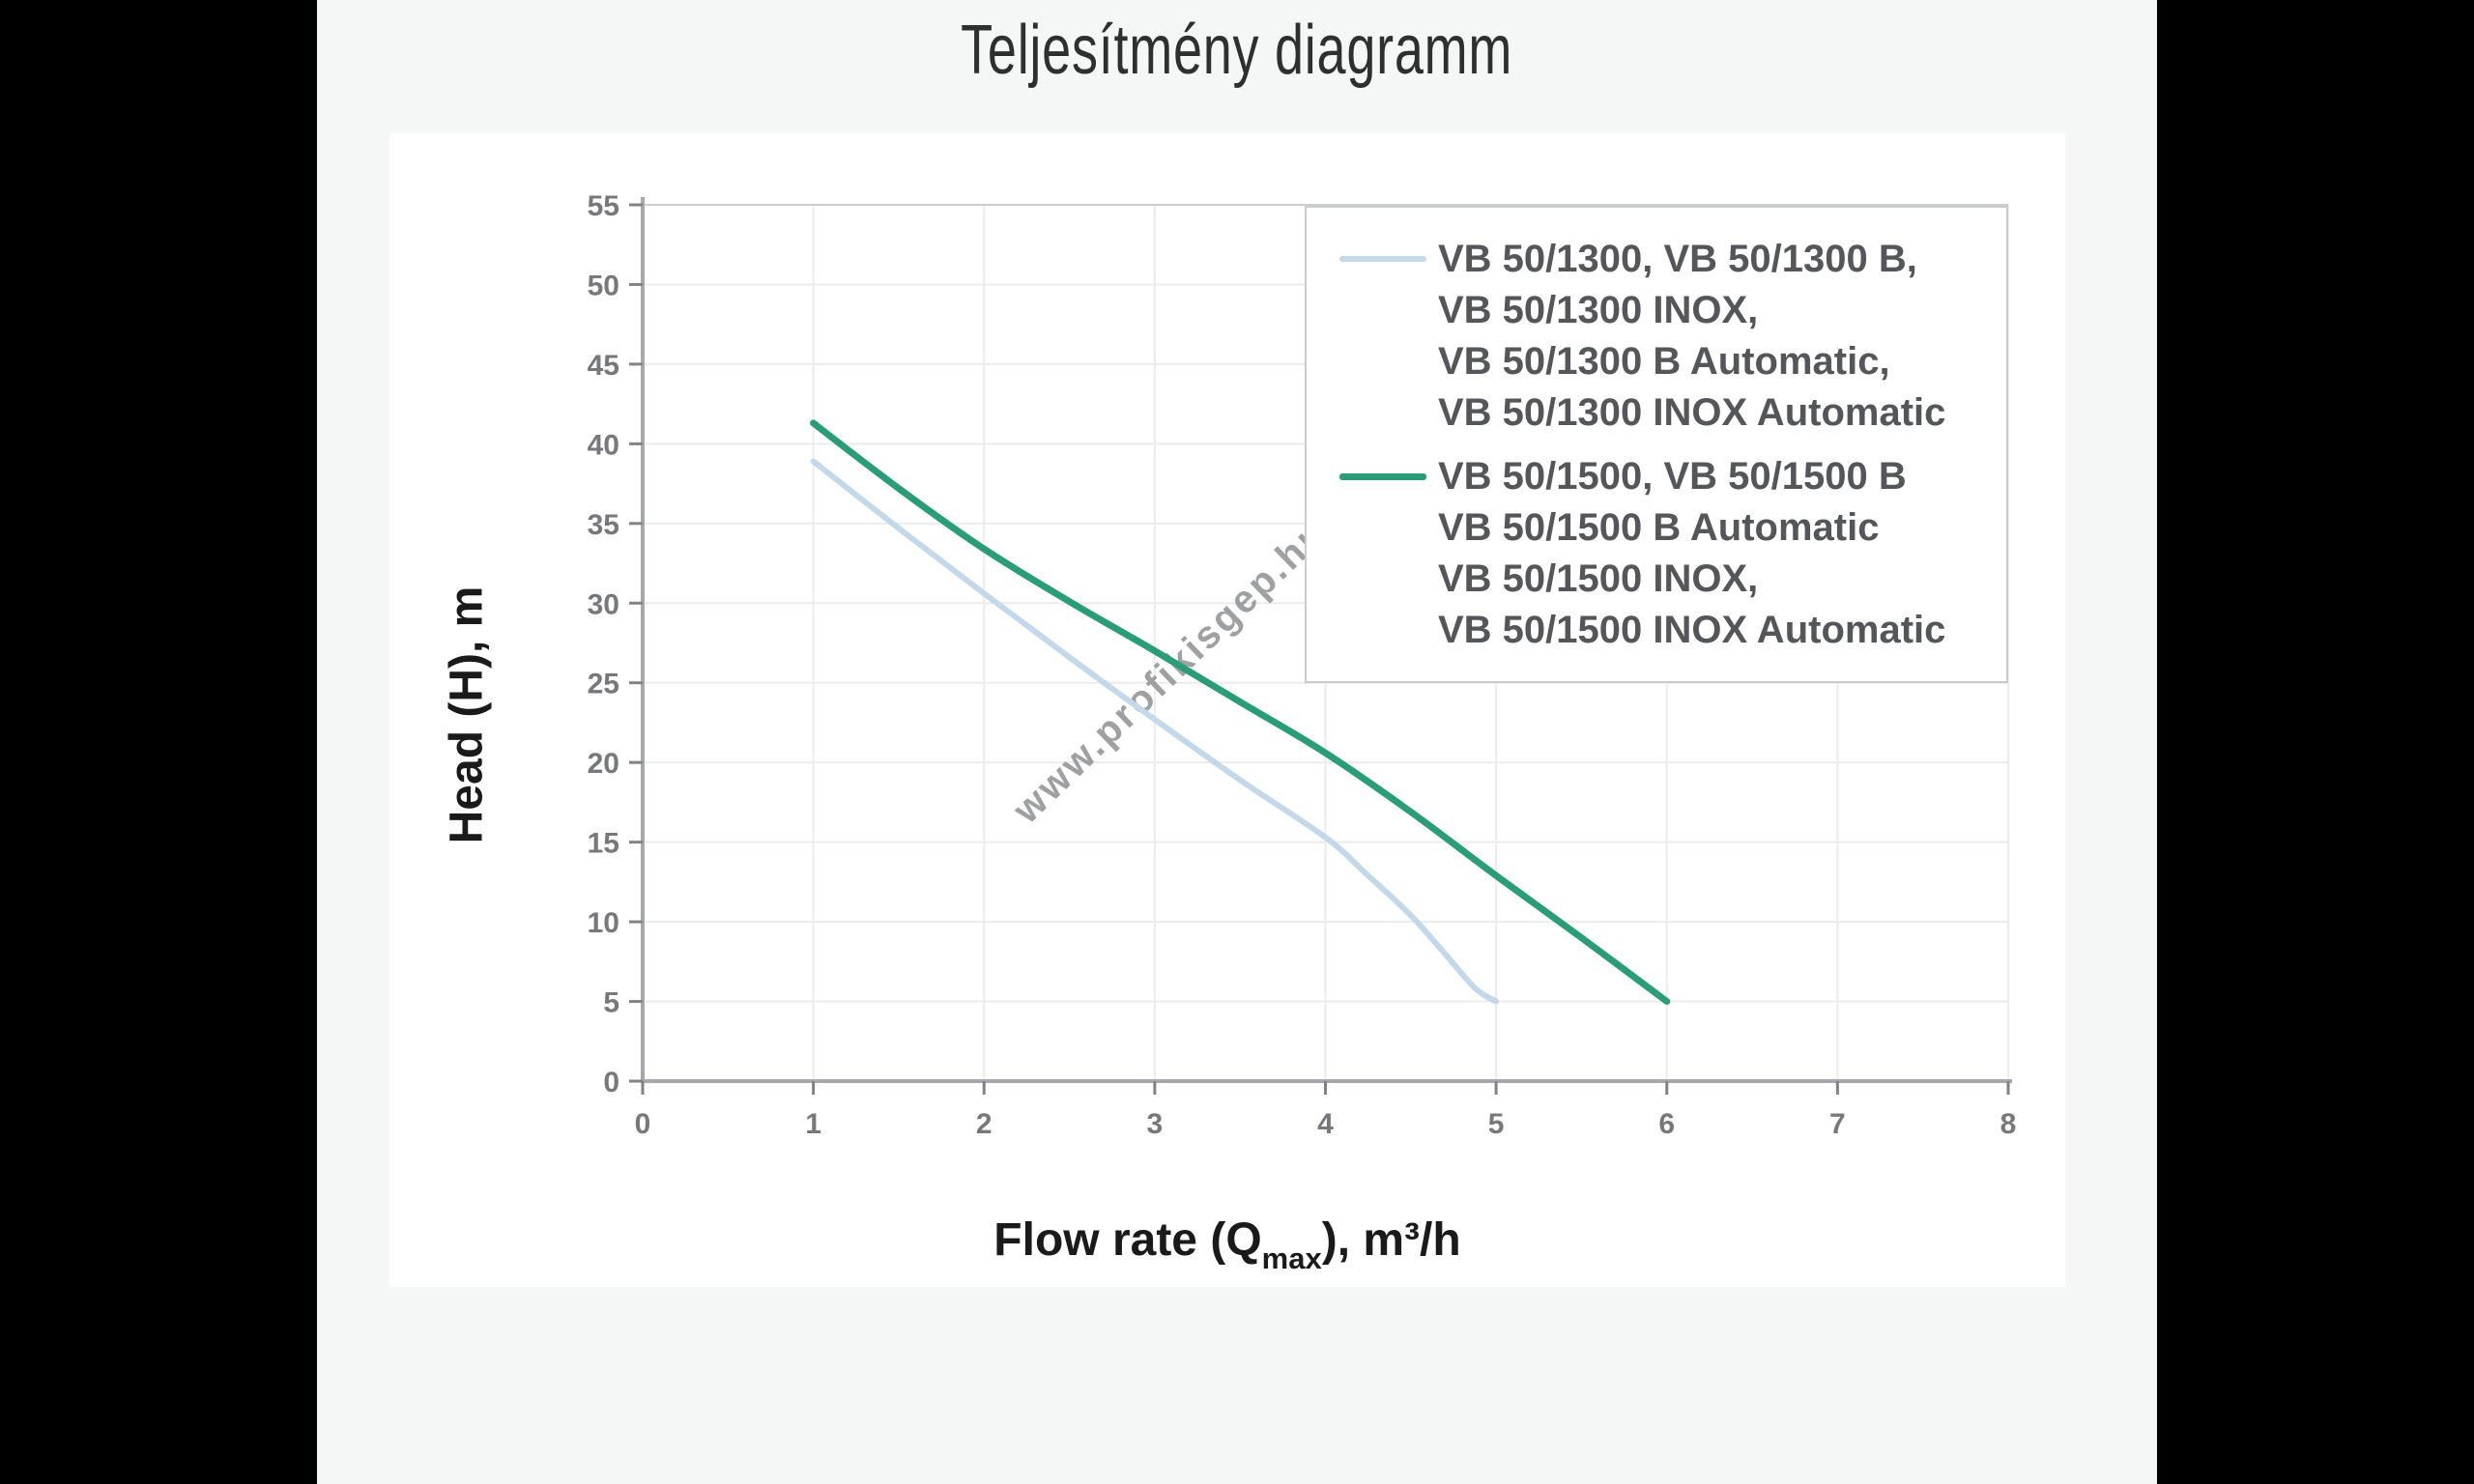 This screenshot has width=2474, height=1484. What do you see at coordinates (1127, 1240) in the screenshot?
I see `x-axis-title-prefix: Flow rate (Q` at bounding box center [1127, 1240].